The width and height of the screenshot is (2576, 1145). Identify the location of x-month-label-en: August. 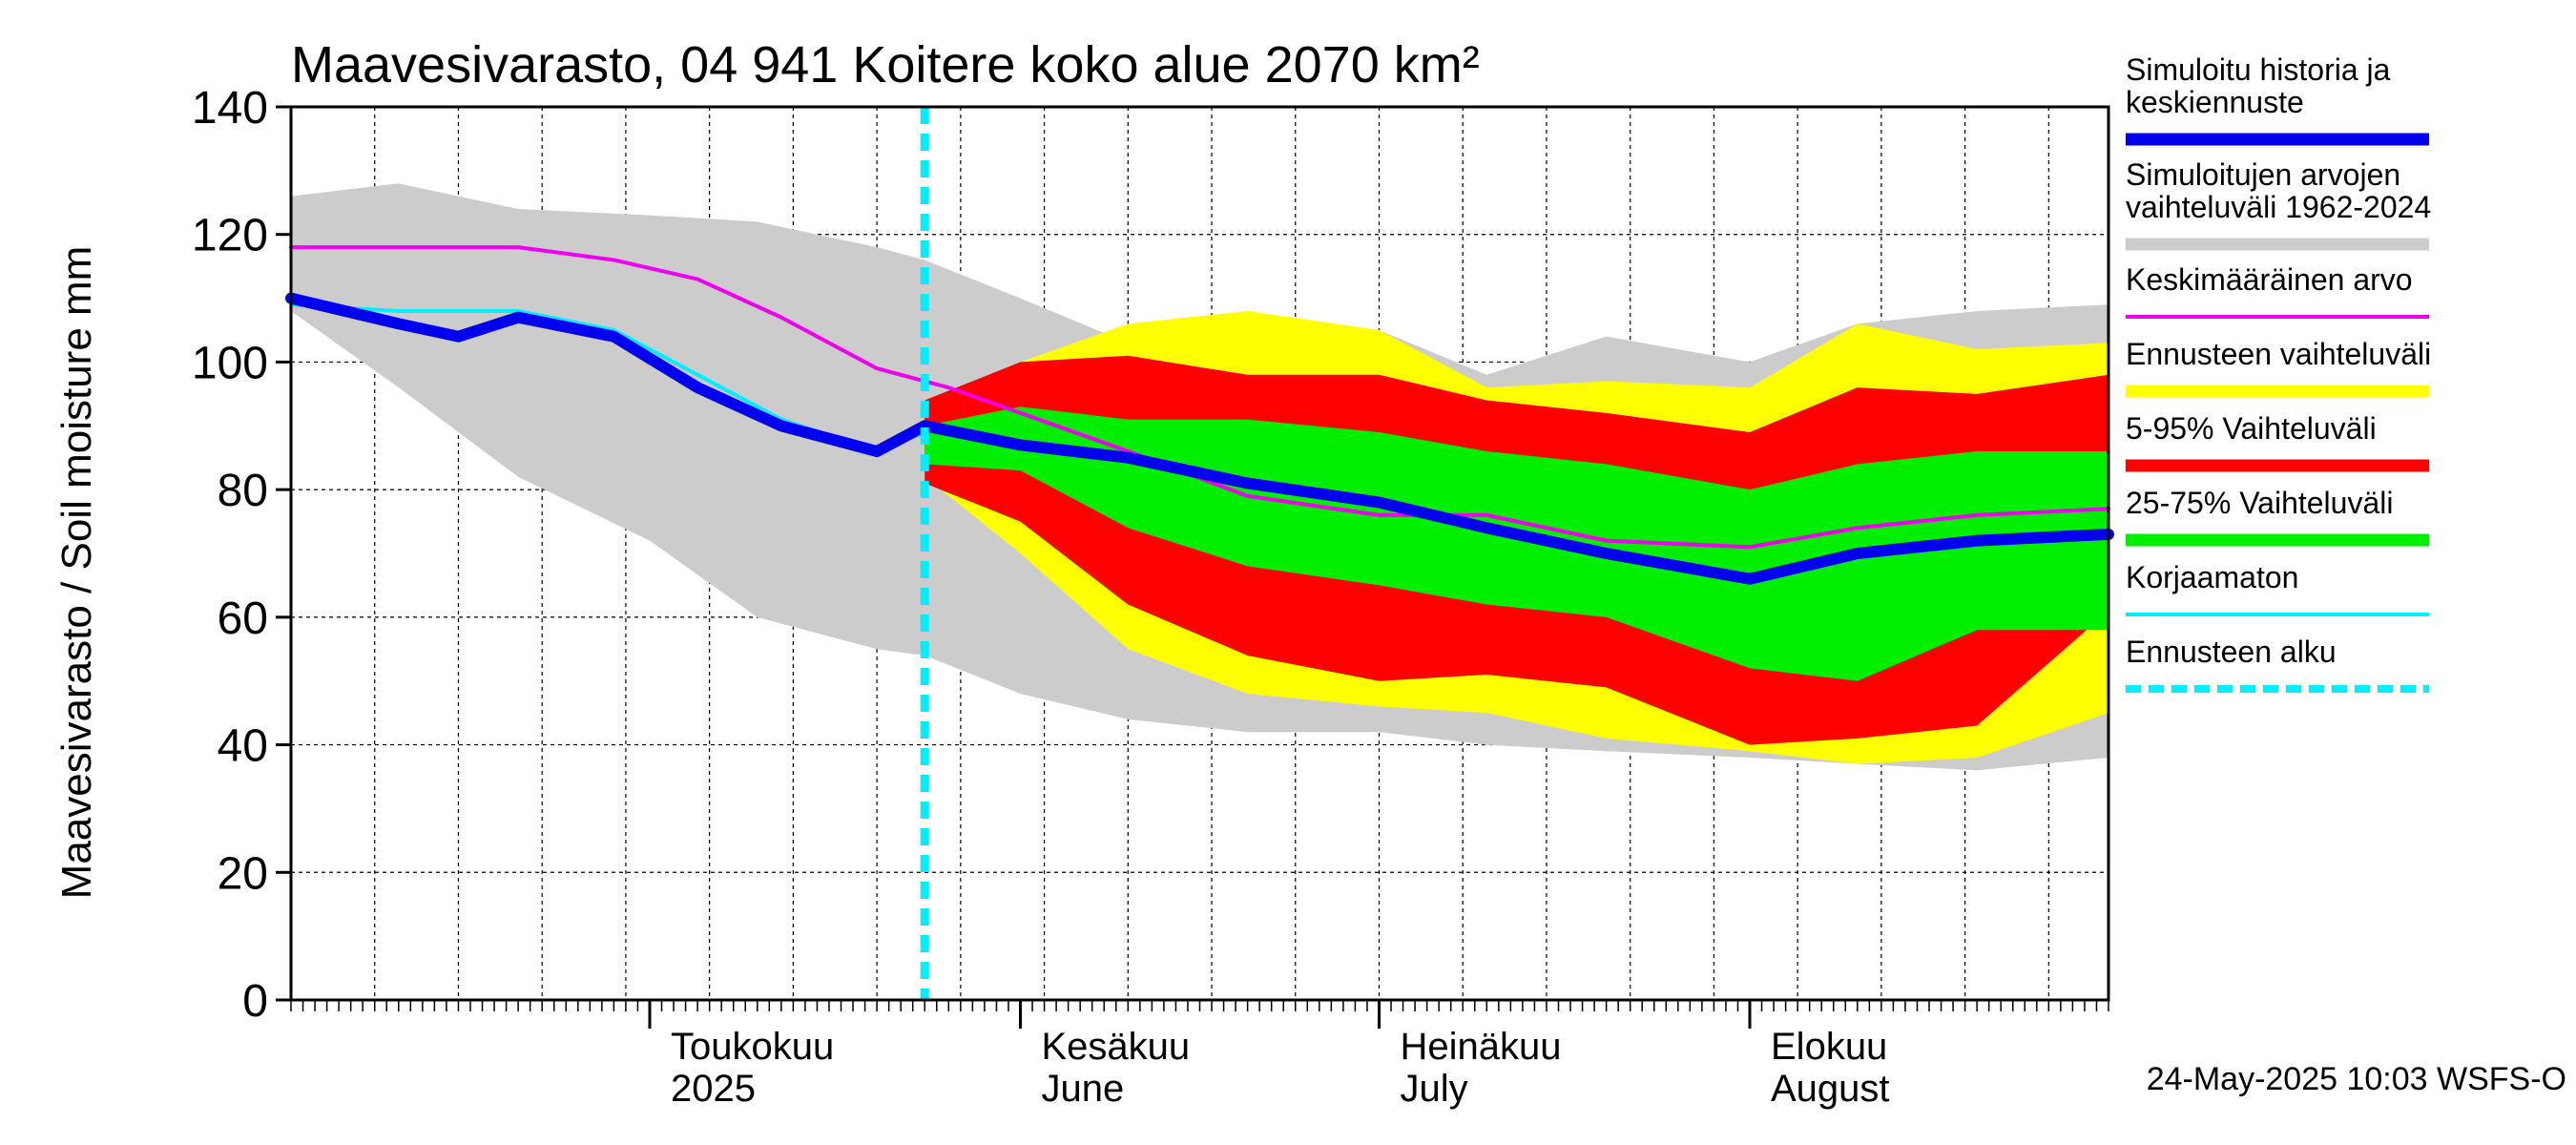
(1830, 1089).